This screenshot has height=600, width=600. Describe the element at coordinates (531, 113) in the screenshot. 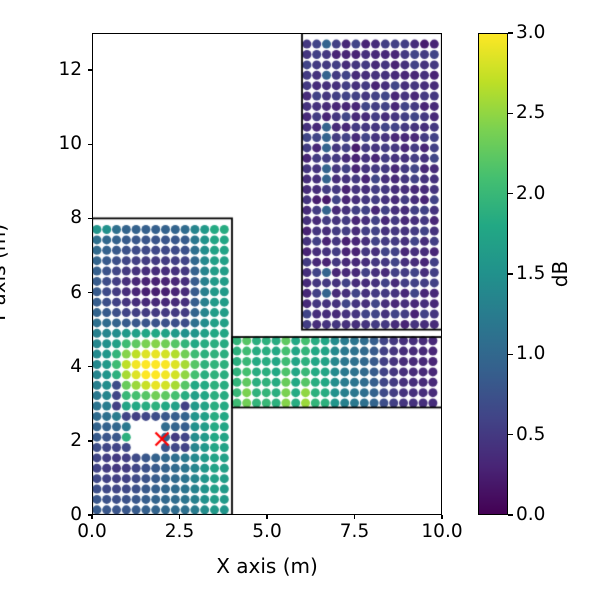

I see `colorbar-tick-label: 2.5` at that location.